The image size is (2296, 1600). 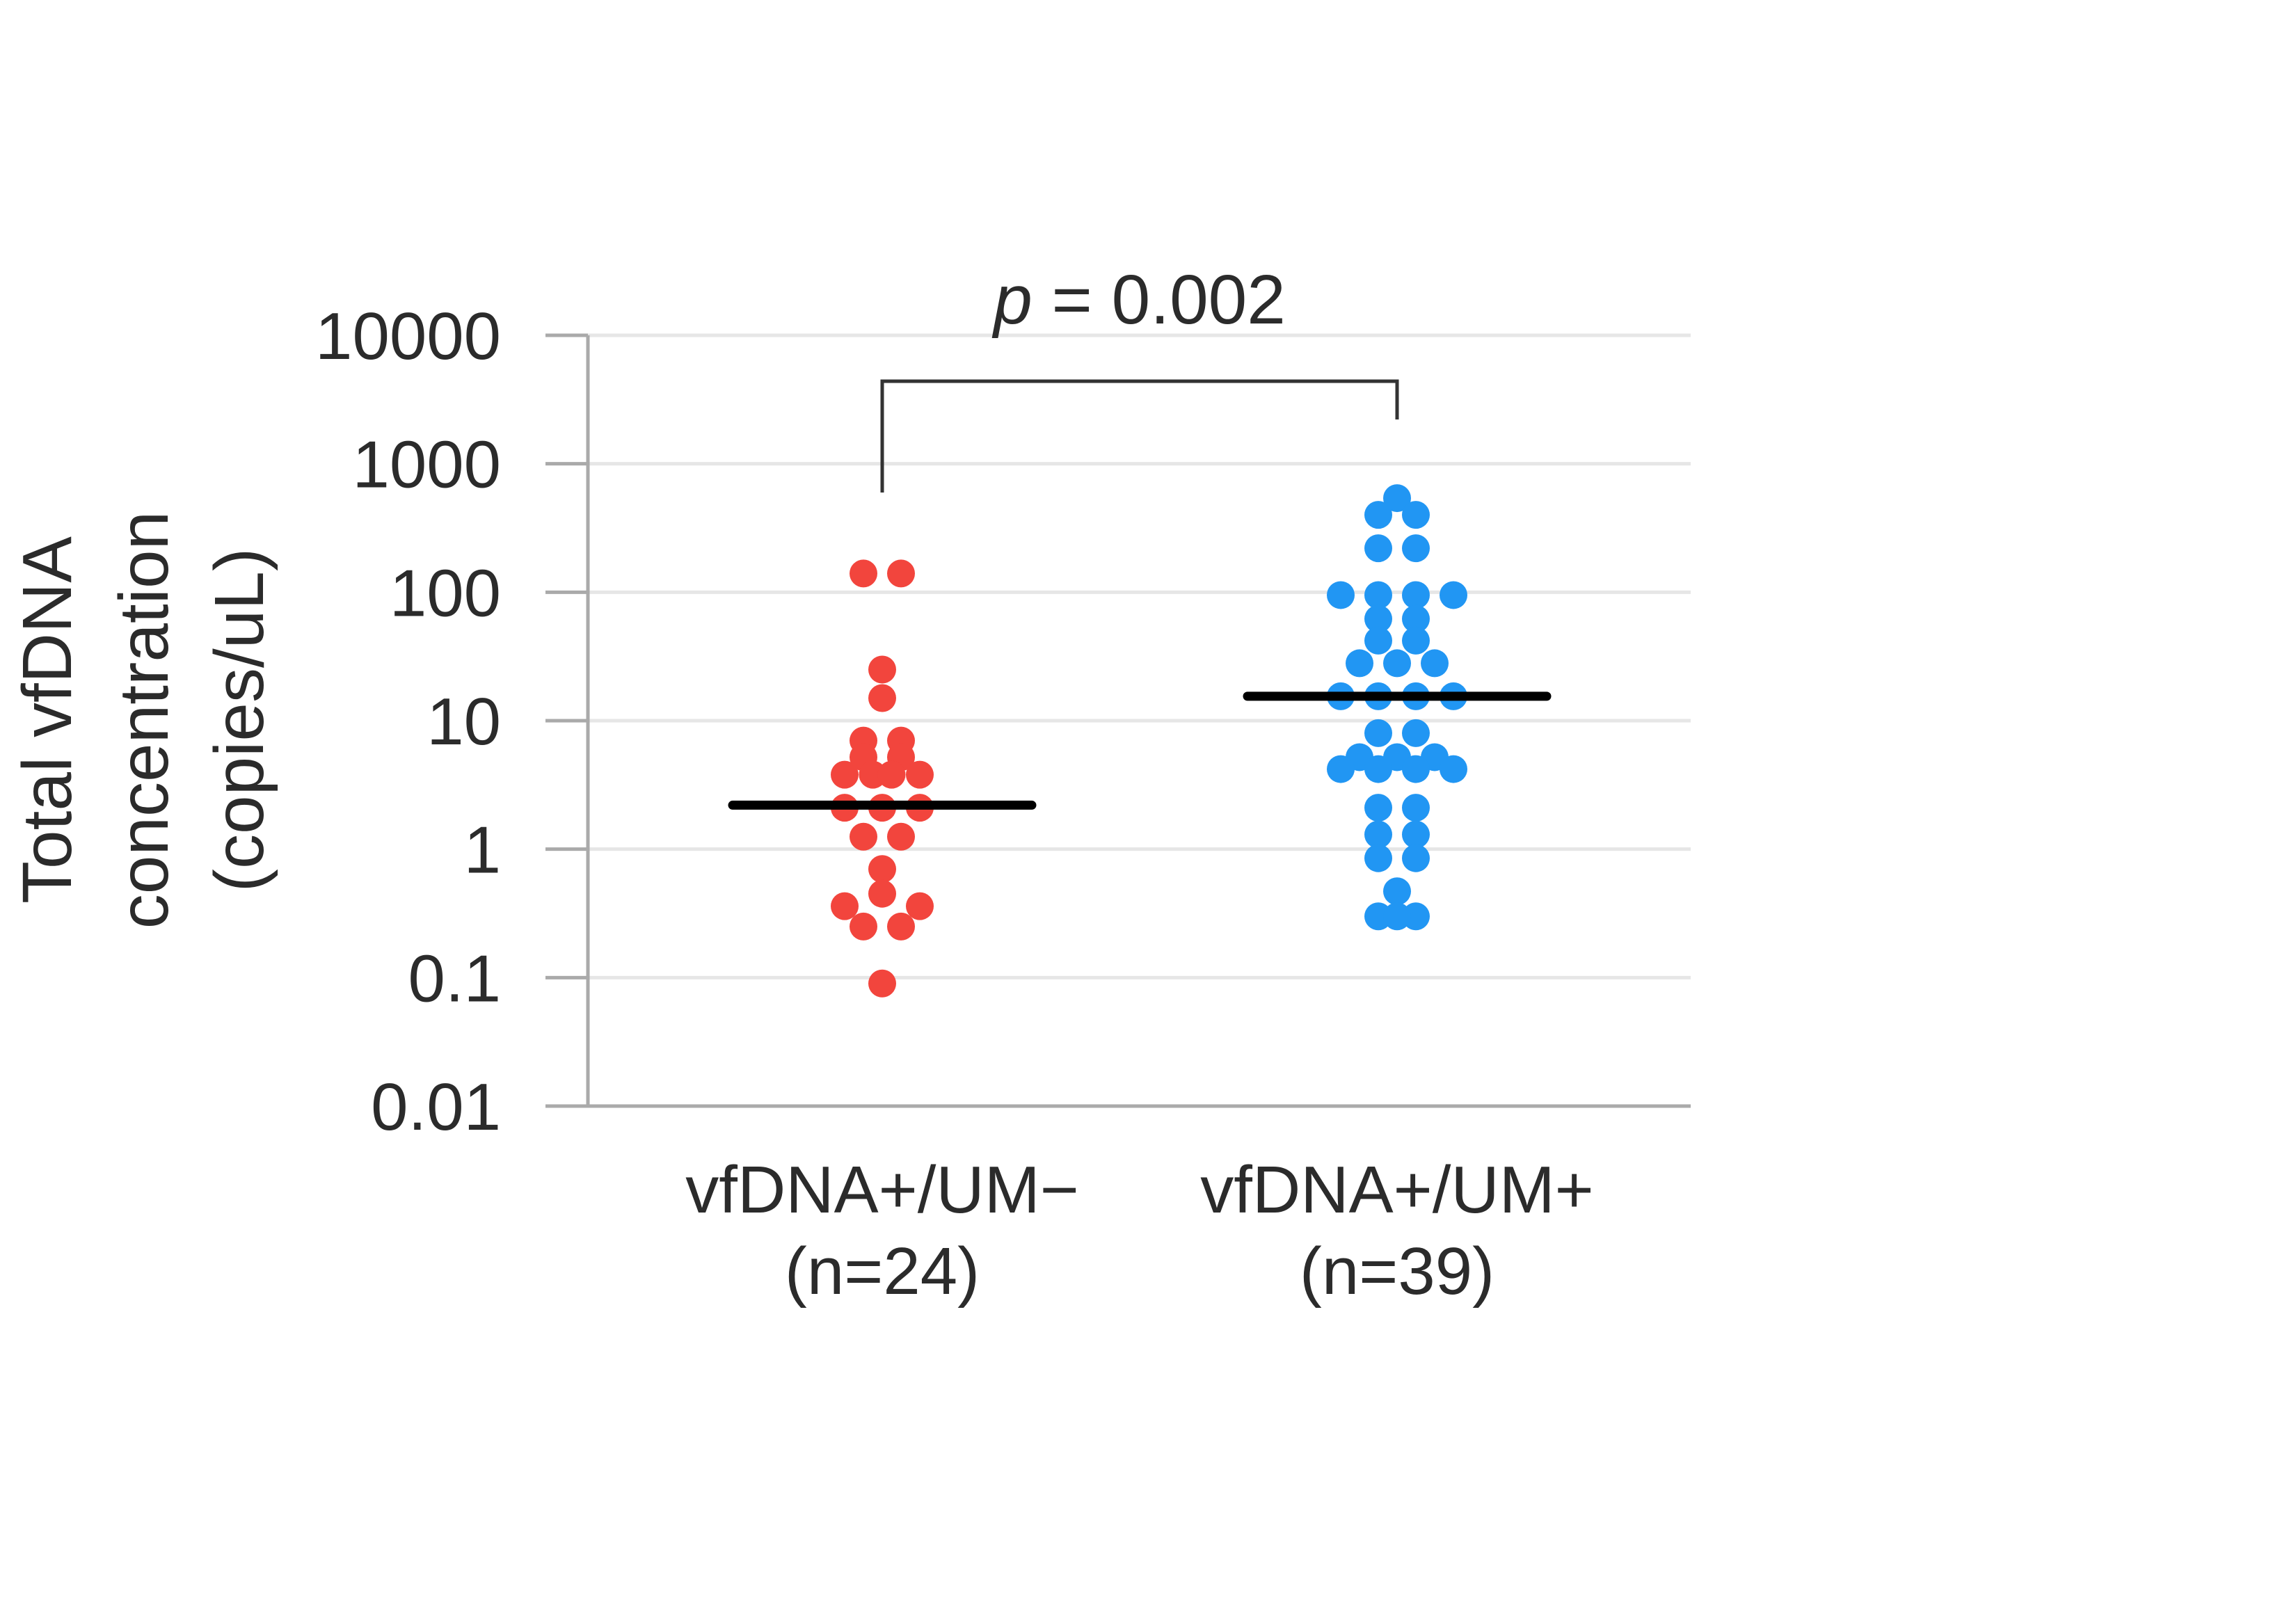 What do you see at coordinates (427, 465) in the screenshot?
I see `y-tick-label: 1000` at bounding box center [427, 465].